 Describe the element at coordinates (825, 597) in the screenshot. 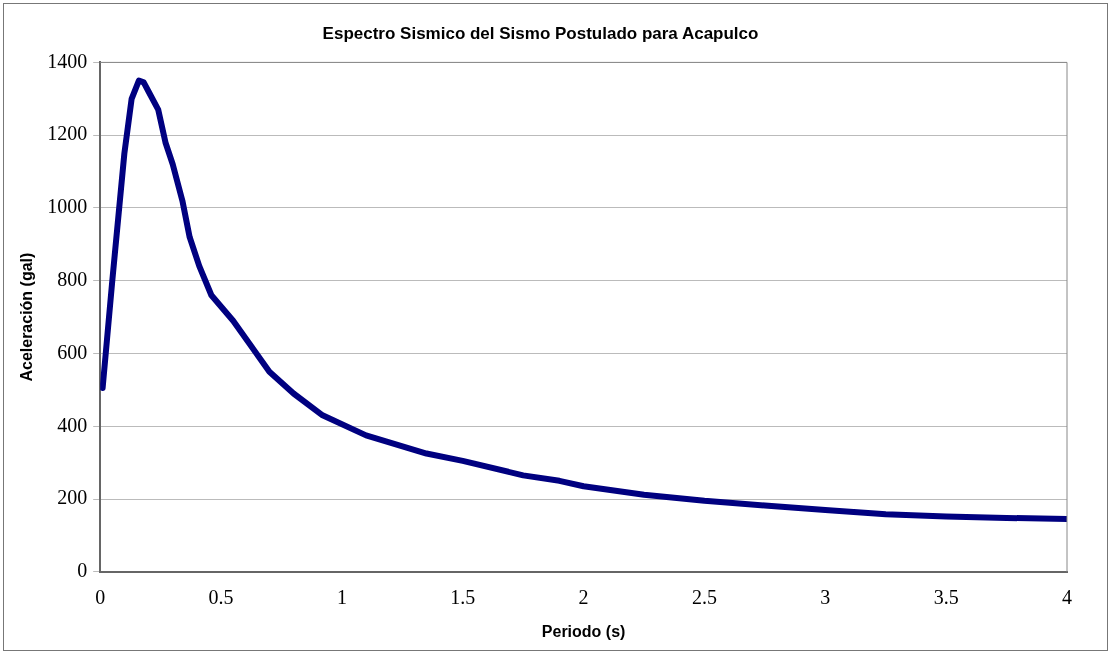

I see `x-tick-label: 3` at that location.